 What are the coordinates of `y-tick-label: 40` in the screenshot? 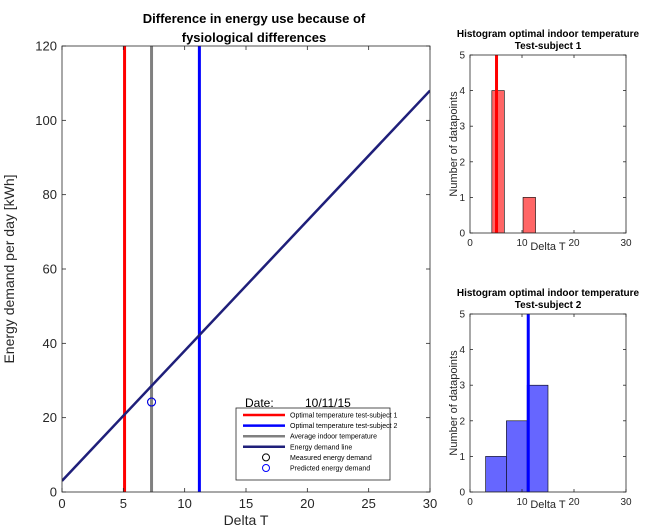 It's located at (50, 343).